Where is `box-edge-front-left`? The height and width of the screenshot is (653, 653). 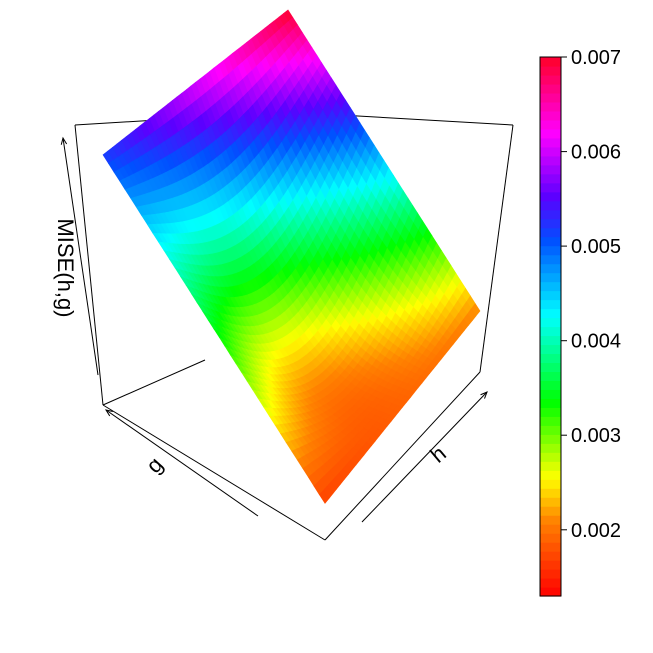
box-edge-front-left is located at coordinates (214, 472).